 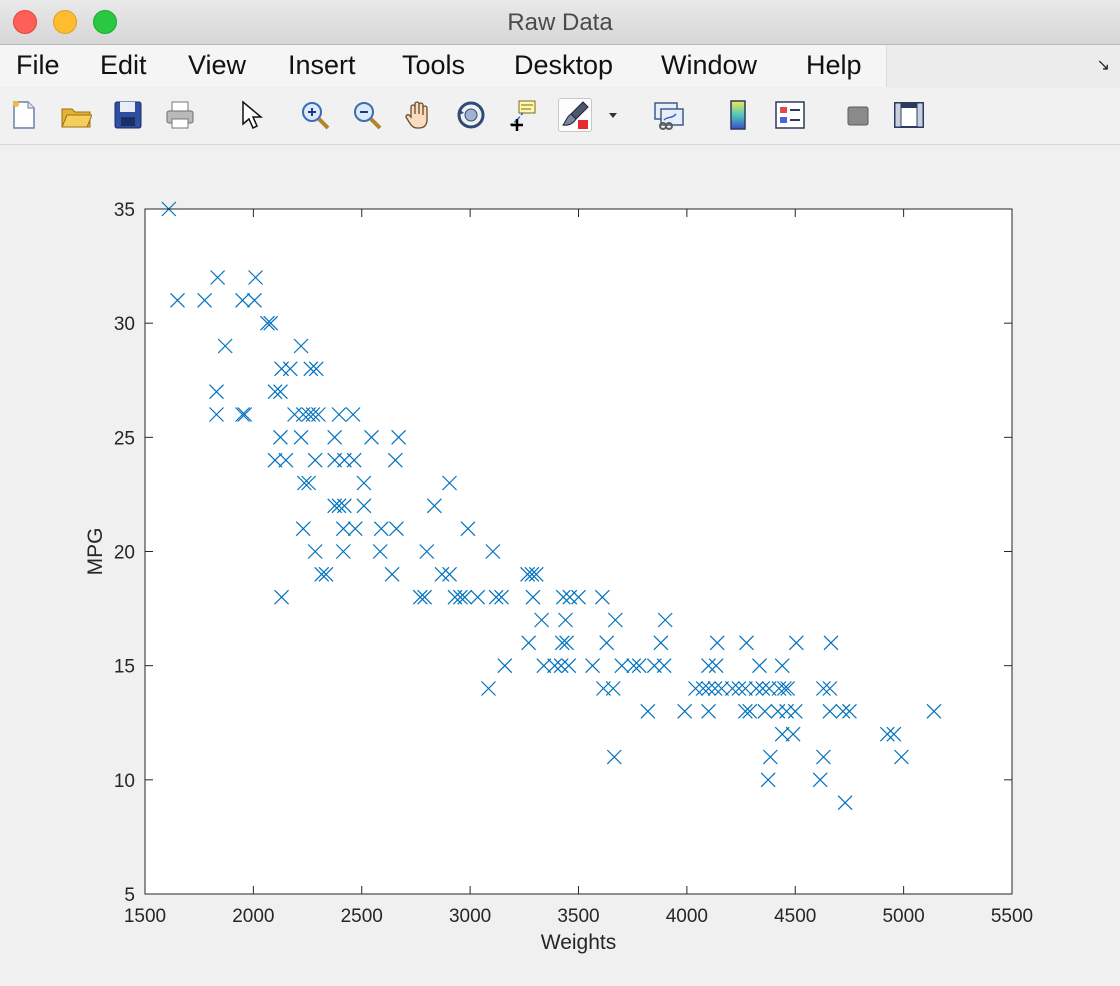 I want to click on x-tick-label: 5000, so click(x=903, y=916).